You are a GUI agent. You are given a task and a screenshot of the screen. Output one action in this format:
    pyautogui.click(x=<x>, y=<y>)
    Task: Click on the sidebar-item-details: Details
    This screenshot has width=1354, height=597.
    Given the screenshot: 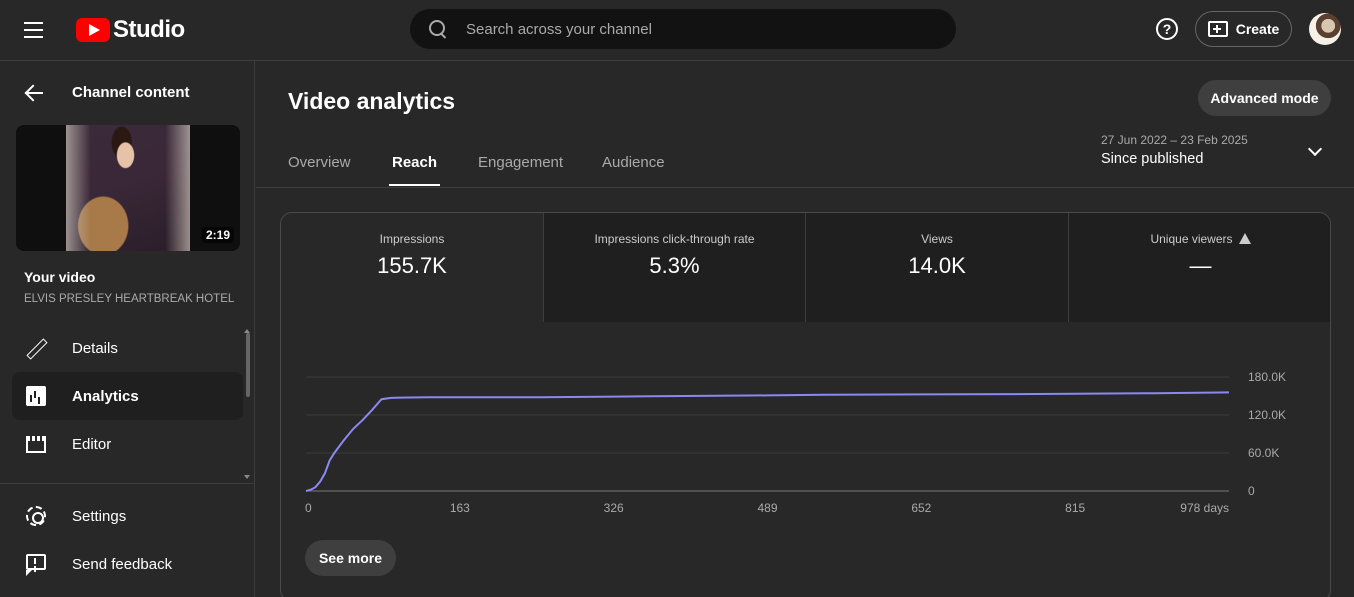 What is the action you would take?
    pyautogui.click(x=127, y=348)
    